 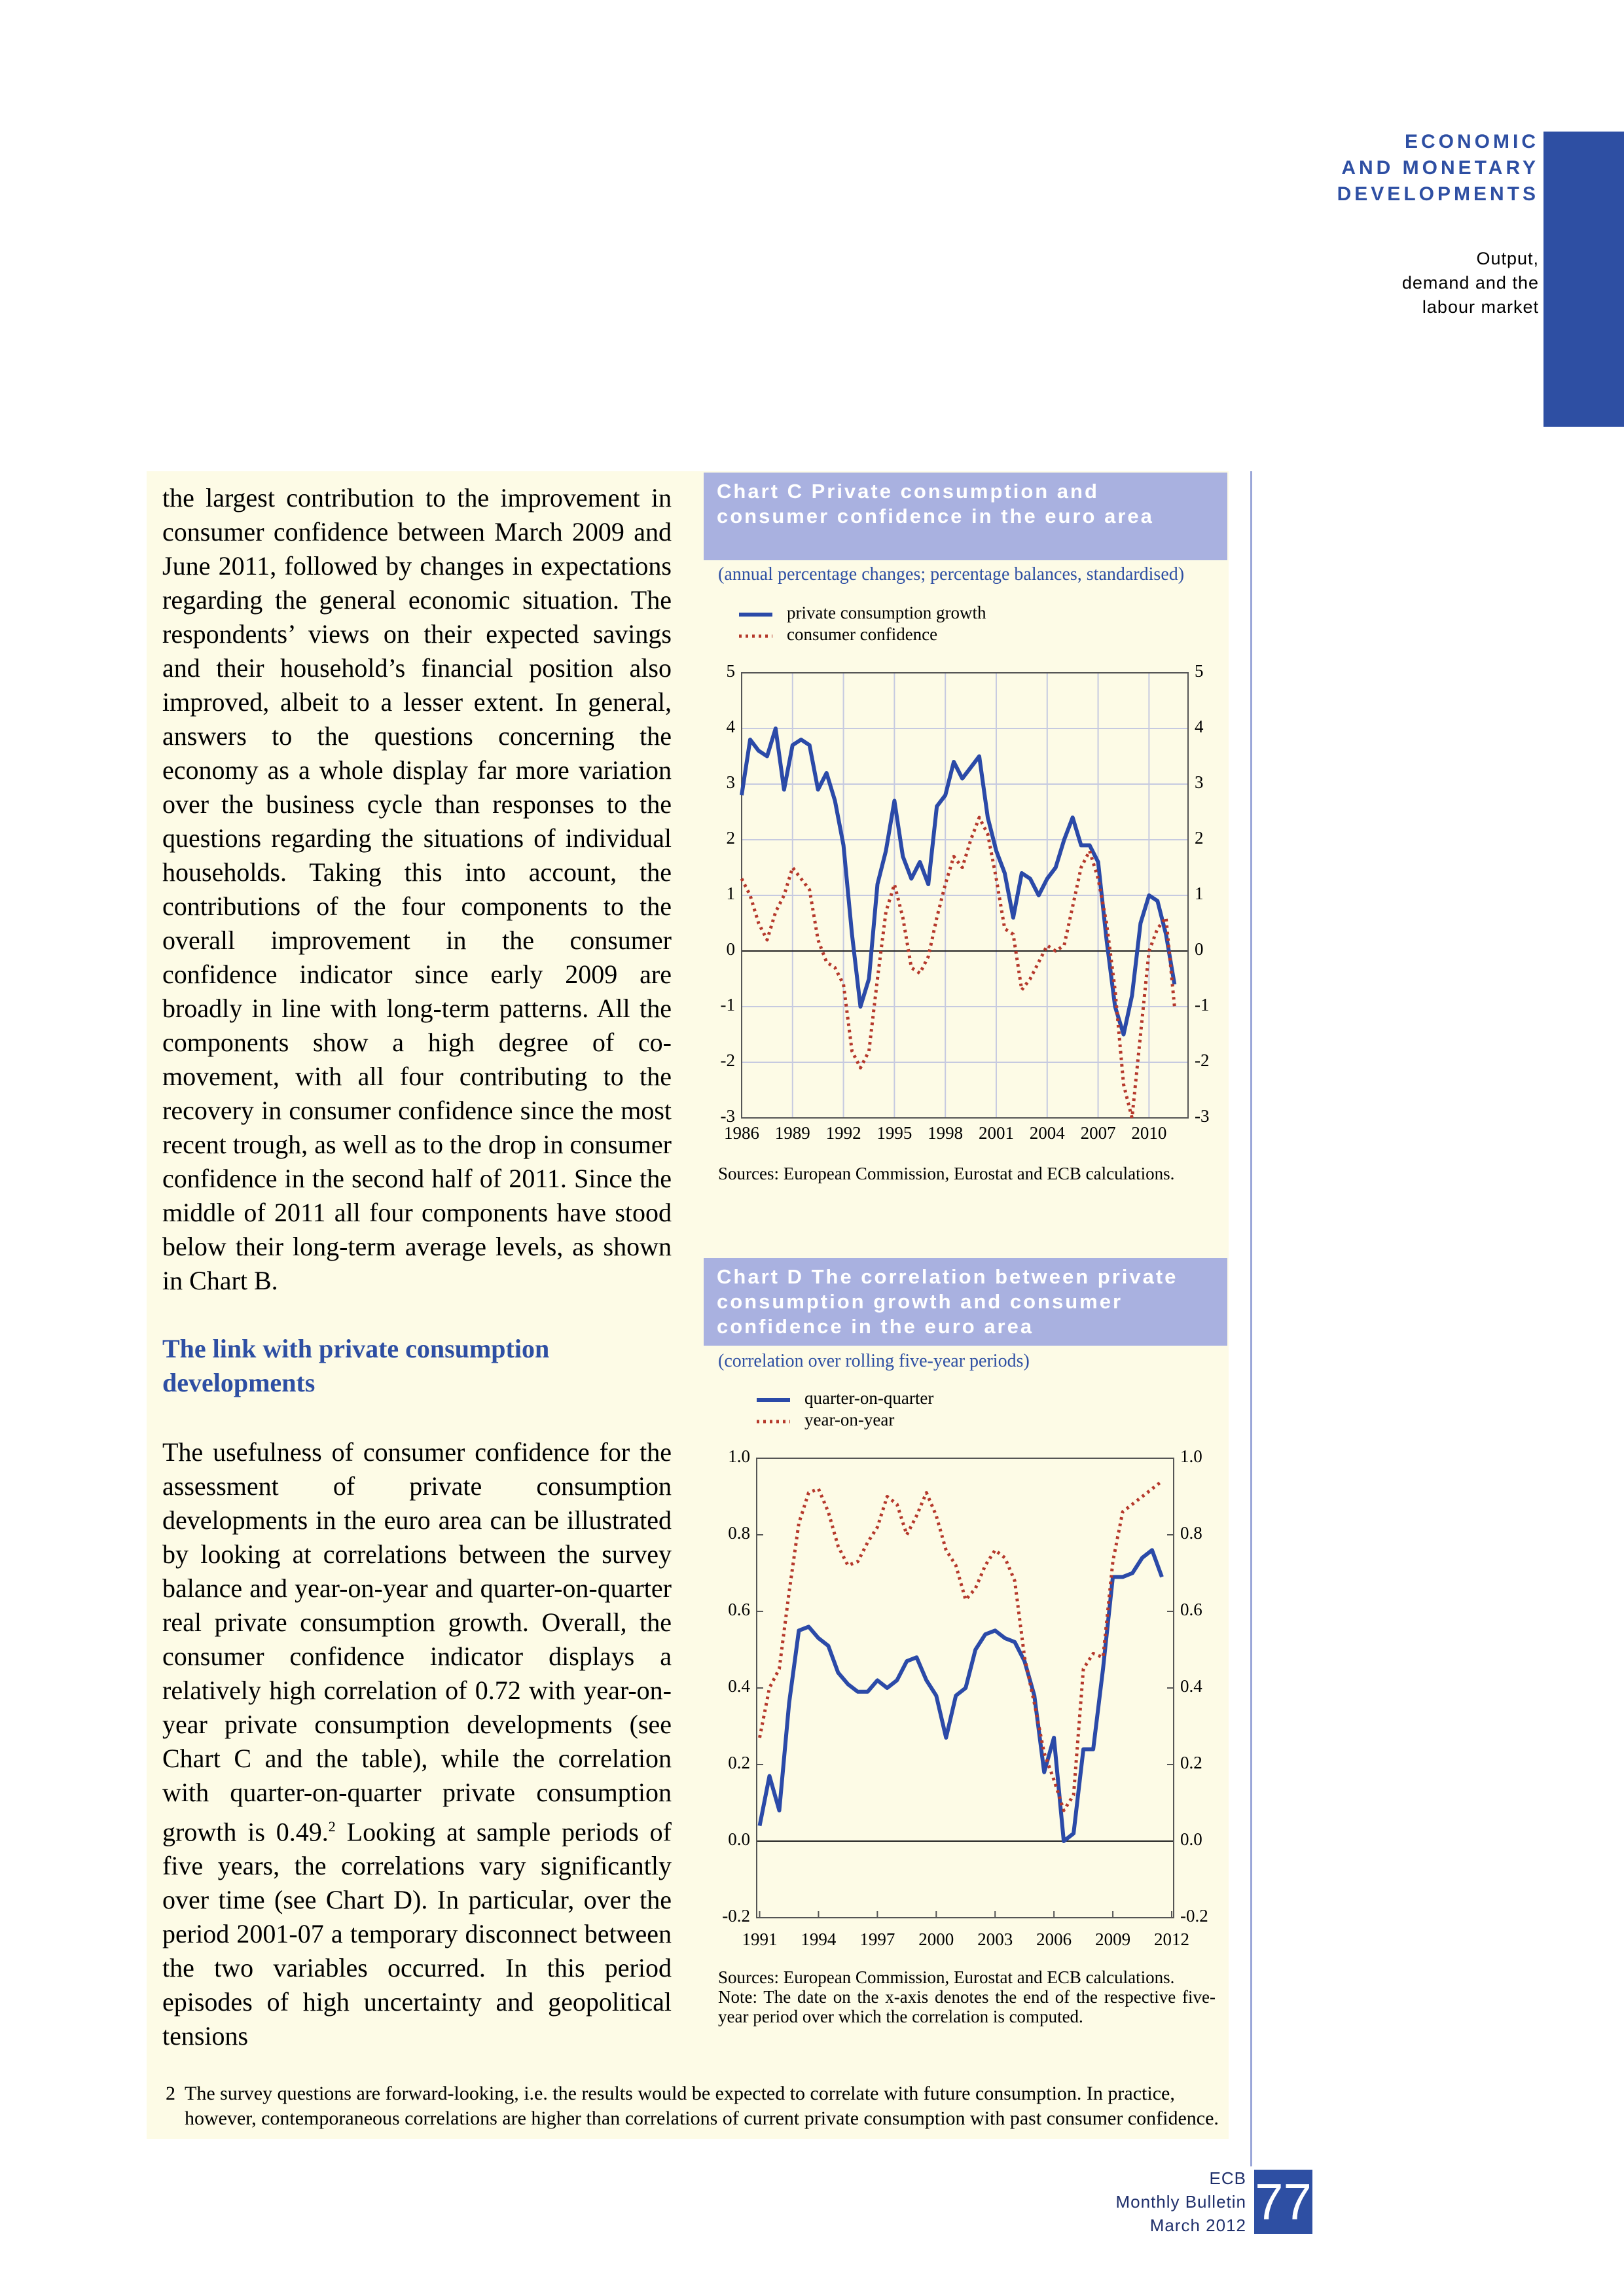 I want to click on subsection-line: demand and the, so click(x=1470, y=283).